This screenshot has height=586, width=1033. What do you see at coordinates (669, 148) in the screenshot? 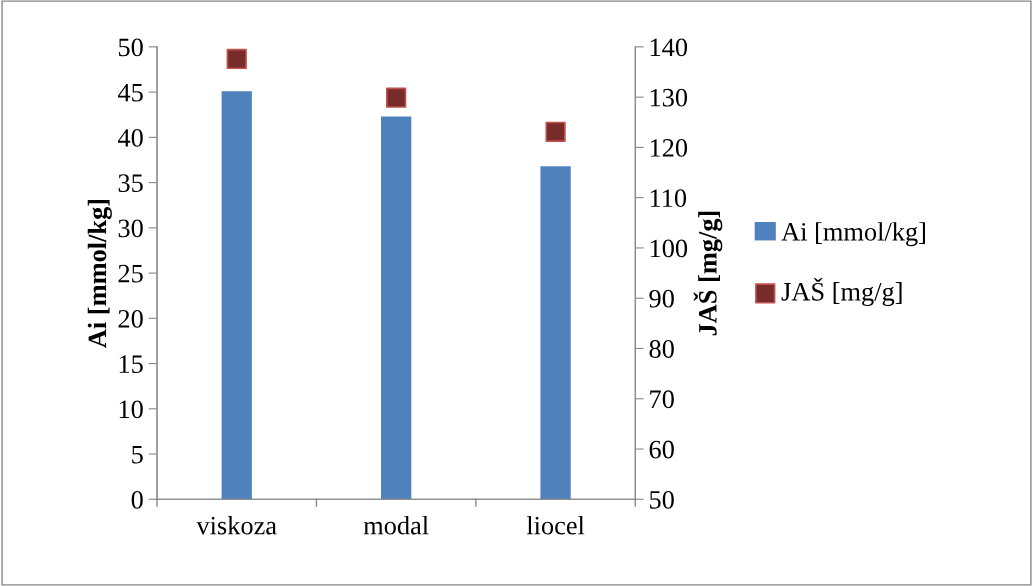
I see `y2-tick-label: 120` at bounding box center [669, 148].